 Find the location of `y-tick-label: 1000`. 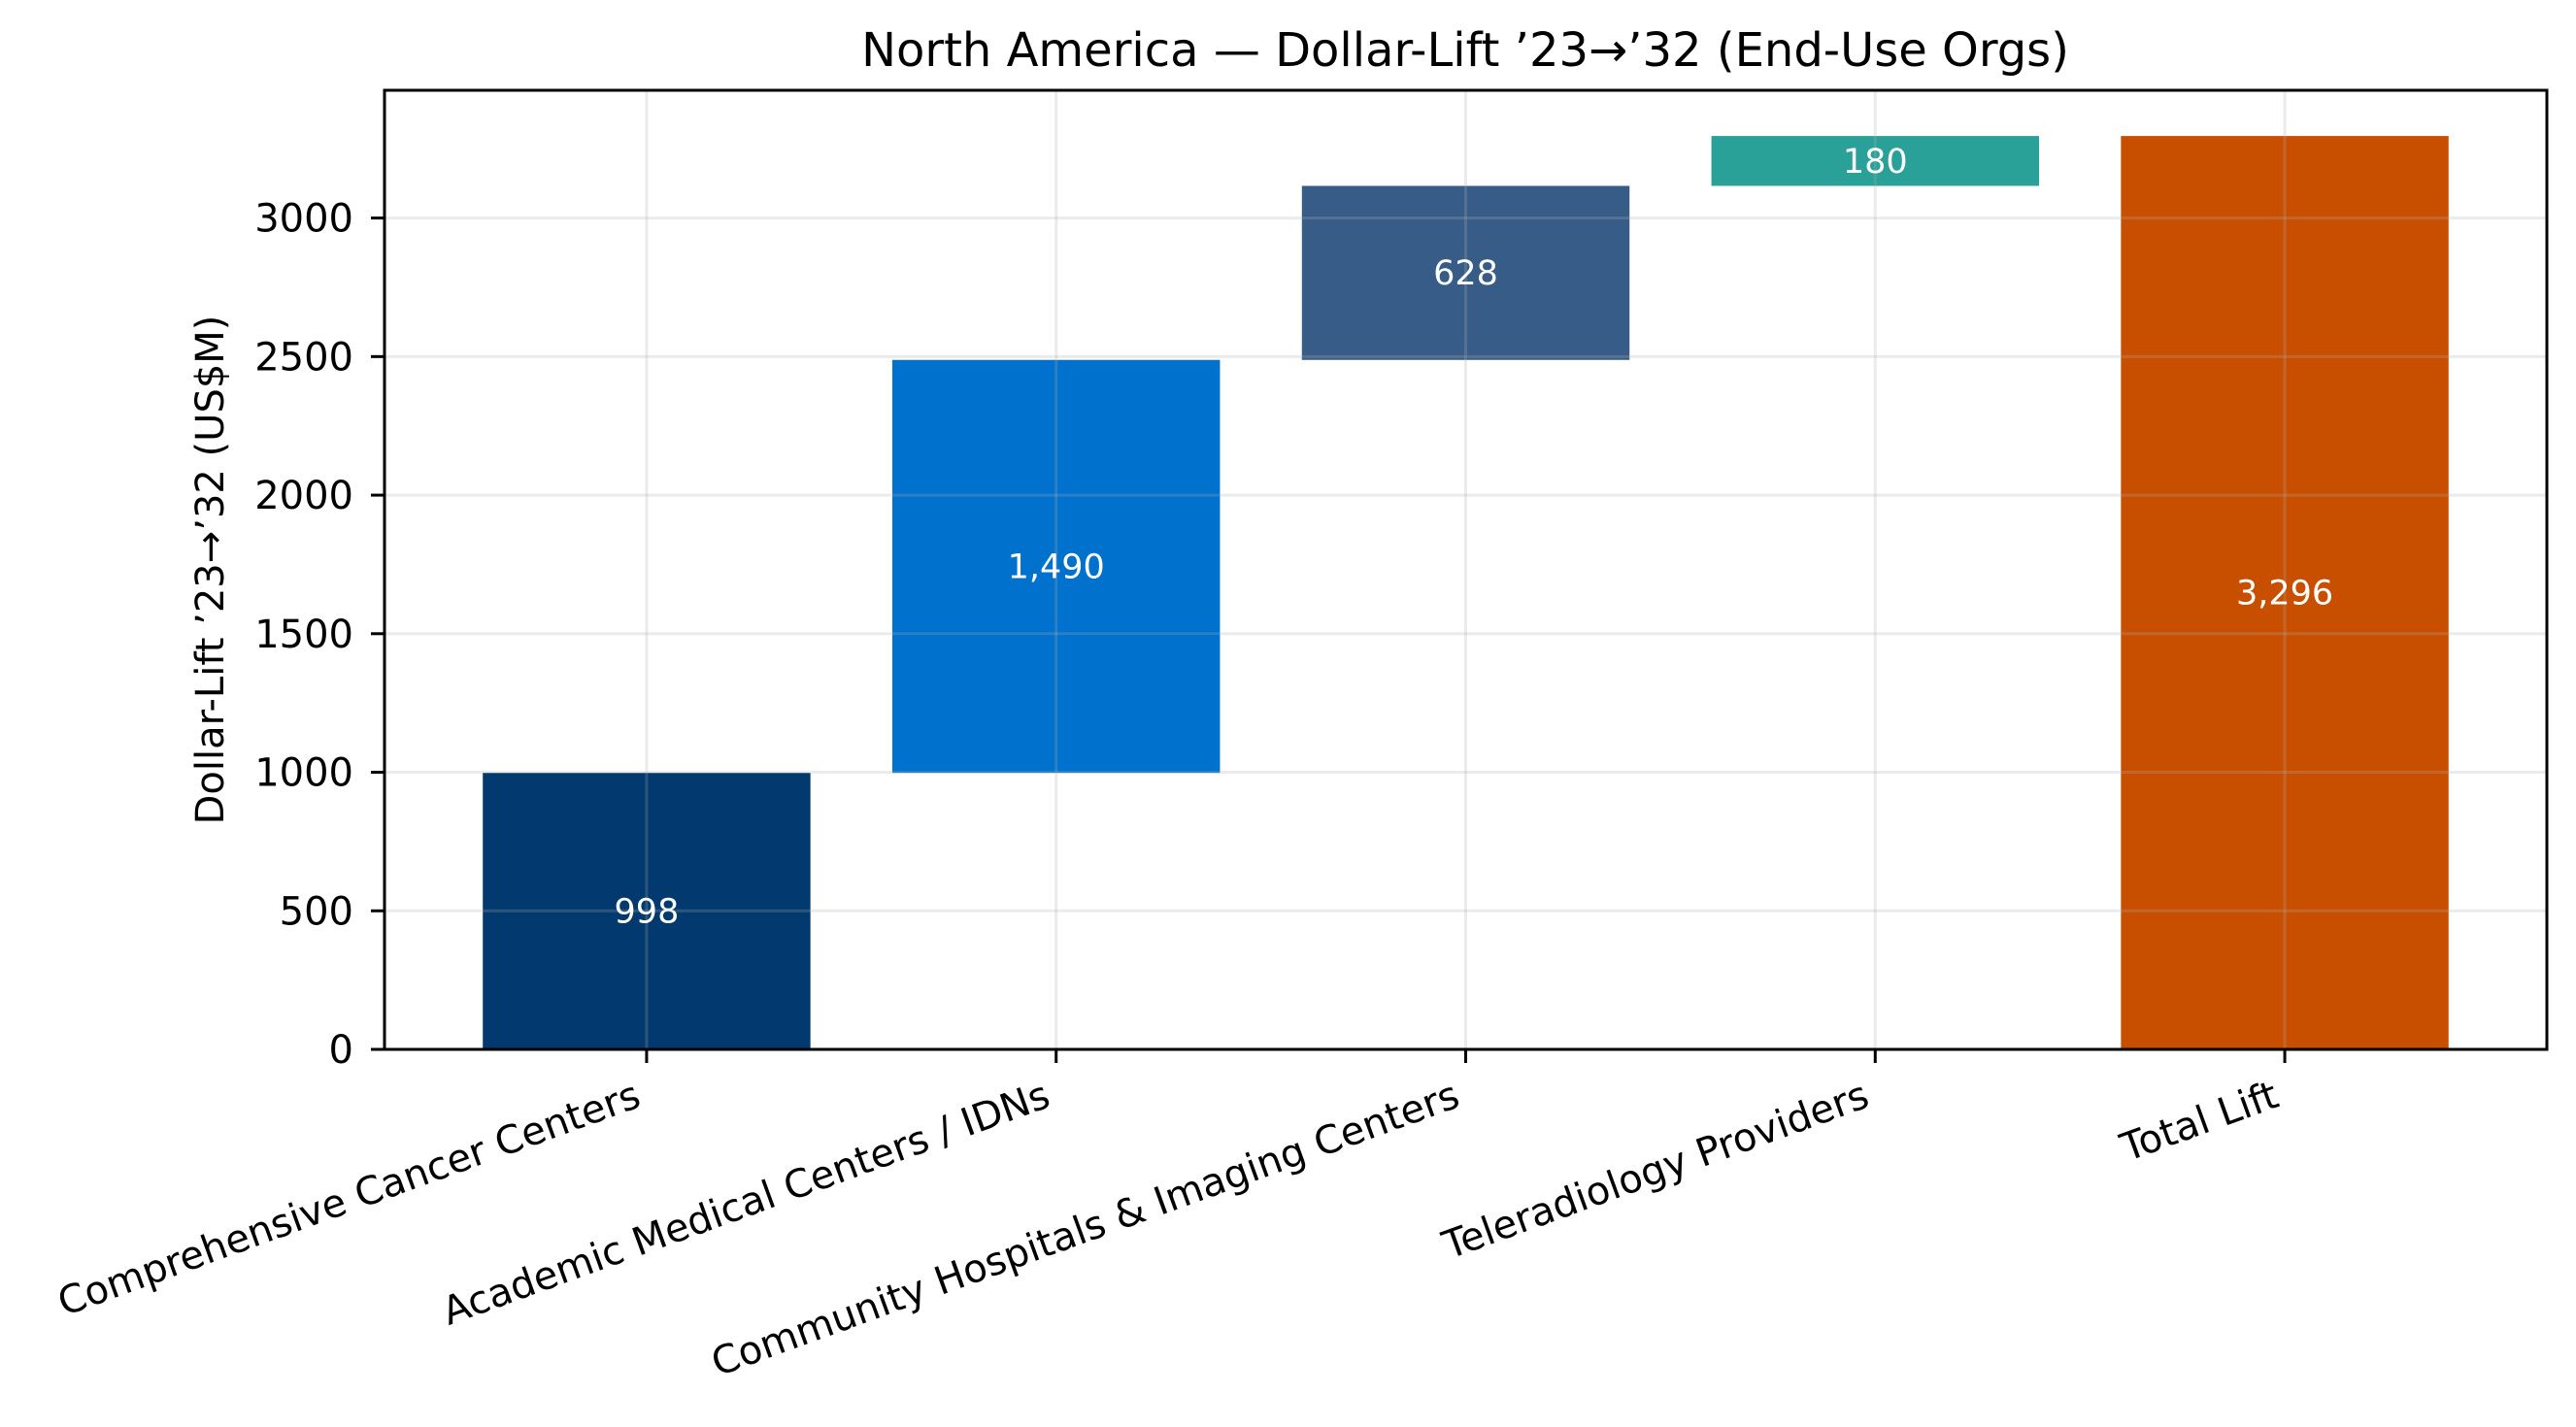

y-tick-label: 1000 is located at coordinates (304, 773).